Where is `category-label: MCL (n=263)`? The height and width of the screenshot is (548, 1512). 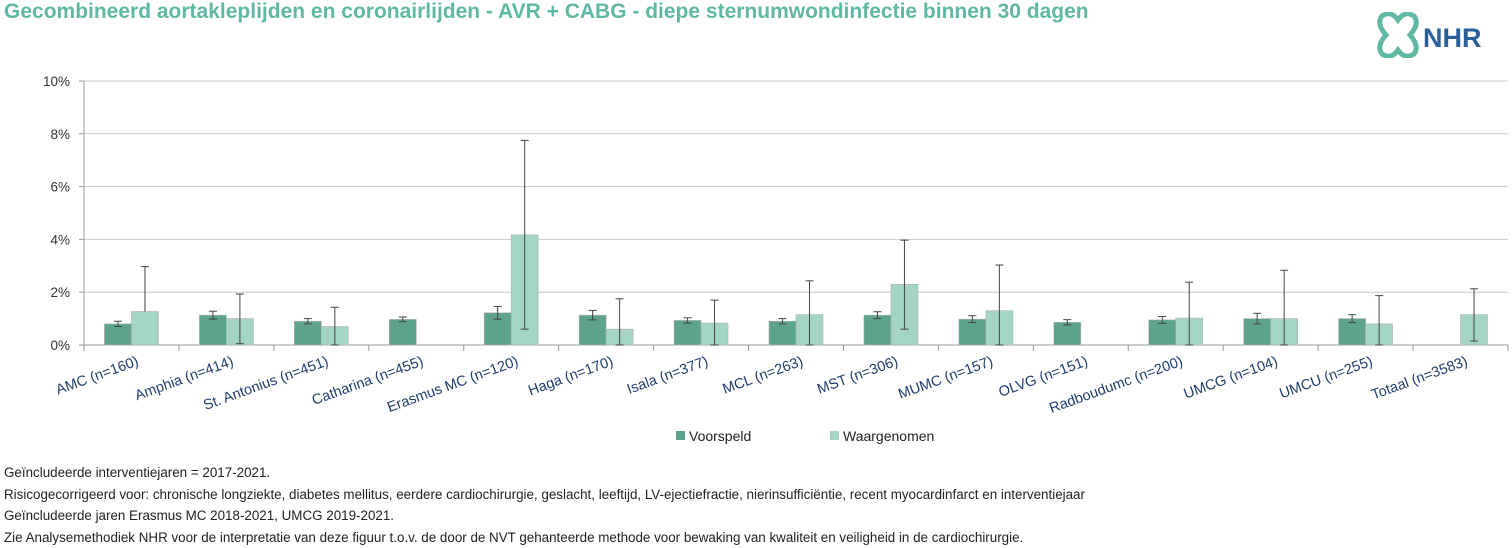 category-label: MCL (n=263) is located at coordinates (762, 376).